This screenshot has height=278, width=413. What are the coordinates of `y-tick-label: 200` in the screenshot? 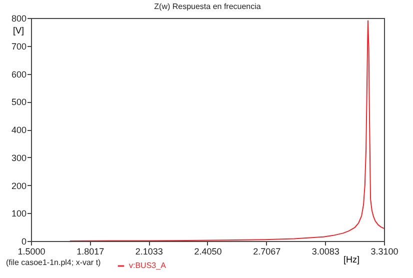 It's located at (18, 185).